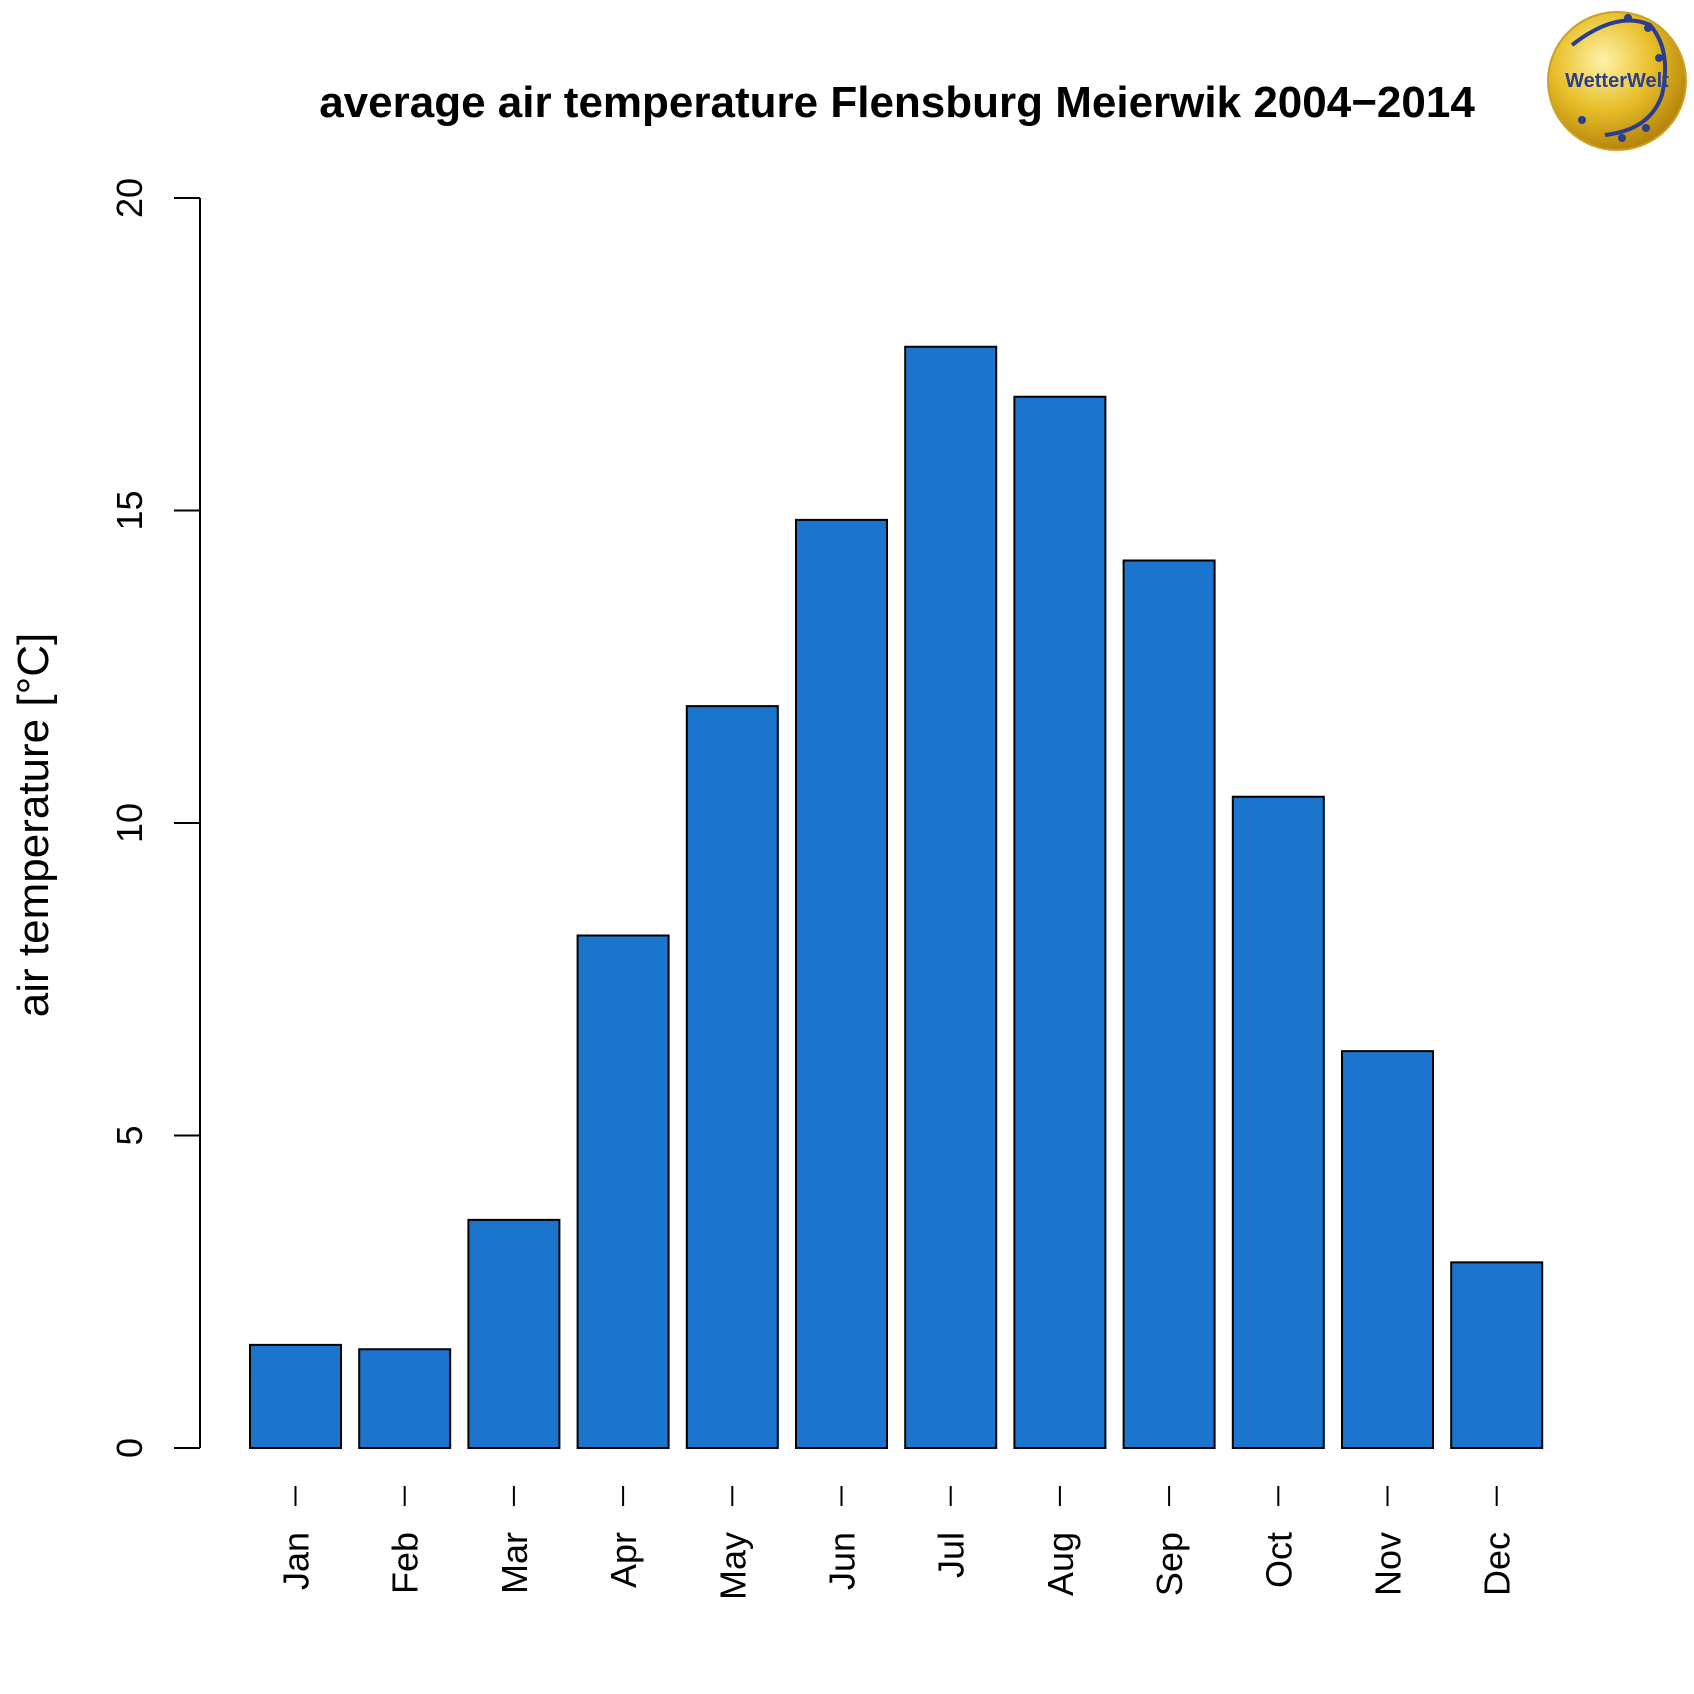  What do you see at coordinates (841, 983) in the screenshot?
I see `bar-jun` at bounding box center [841, 983].